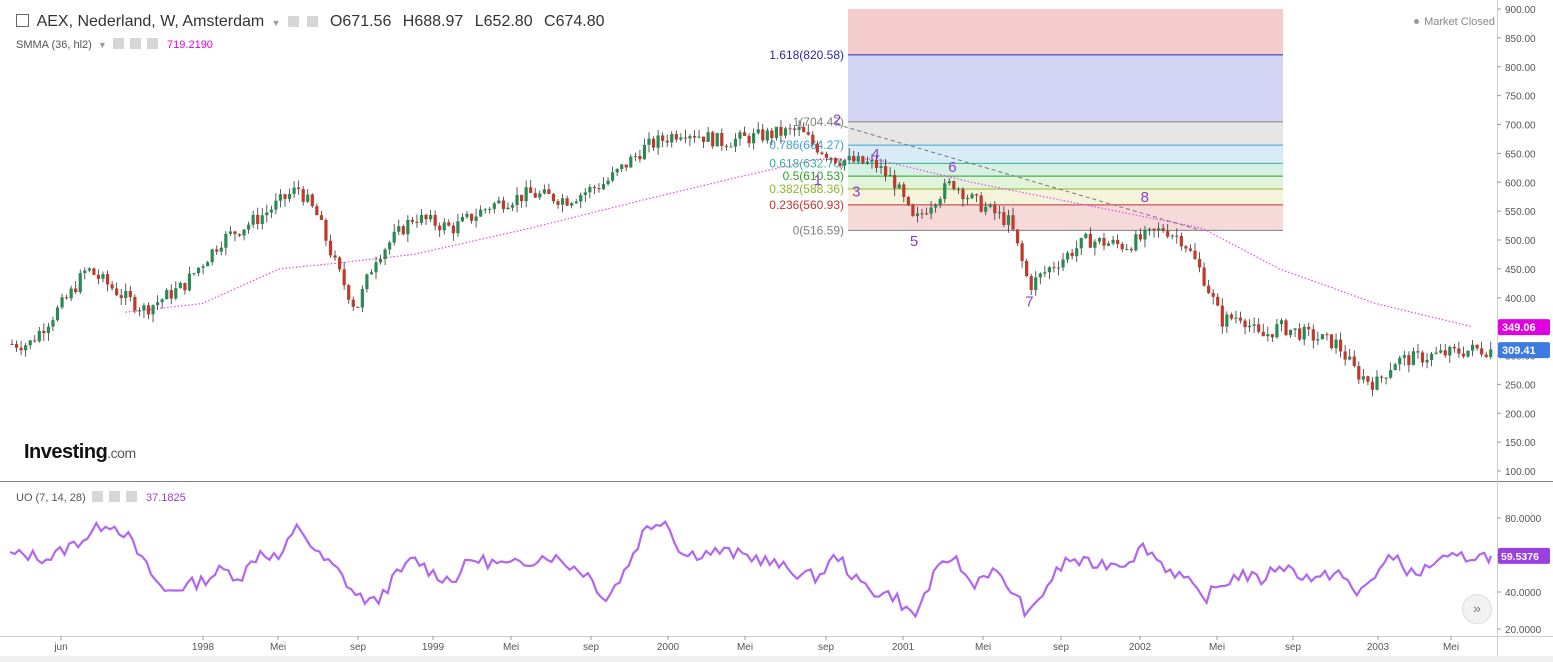 This screenshot has width=1553, height=662. Describe the element at coordinates (22, 20) in the screenshot. I see `collapse-icon` at that location.